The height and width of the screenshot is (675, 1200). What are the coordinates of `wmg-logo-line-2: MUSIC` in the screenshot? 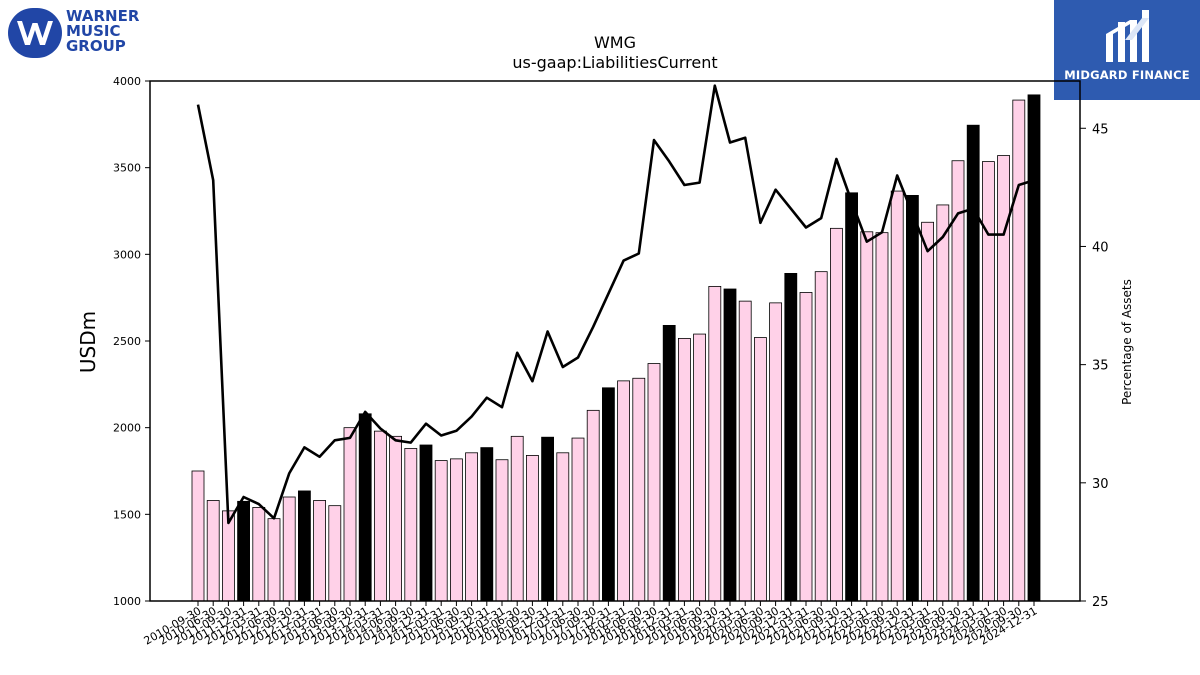 It's located at (93, 31).